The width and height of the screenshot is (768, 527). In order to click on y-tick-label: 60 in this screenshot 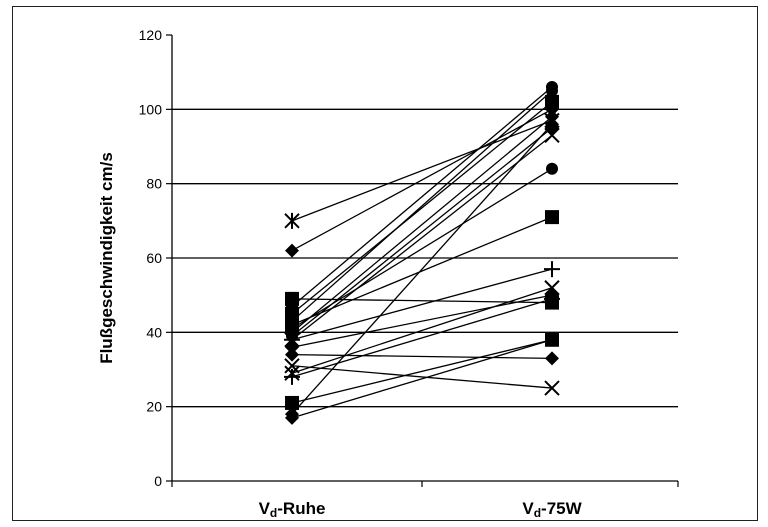, I will do `click(154, 258)`.